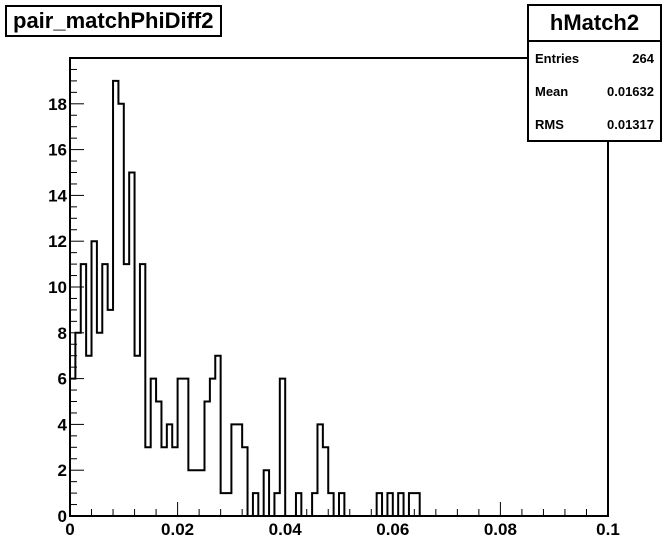 This screenshot has height=538, width=665. Describe the element at coordinates (286, 529) in the screenshot. I see `x-tick-label: 0.04` at that location.